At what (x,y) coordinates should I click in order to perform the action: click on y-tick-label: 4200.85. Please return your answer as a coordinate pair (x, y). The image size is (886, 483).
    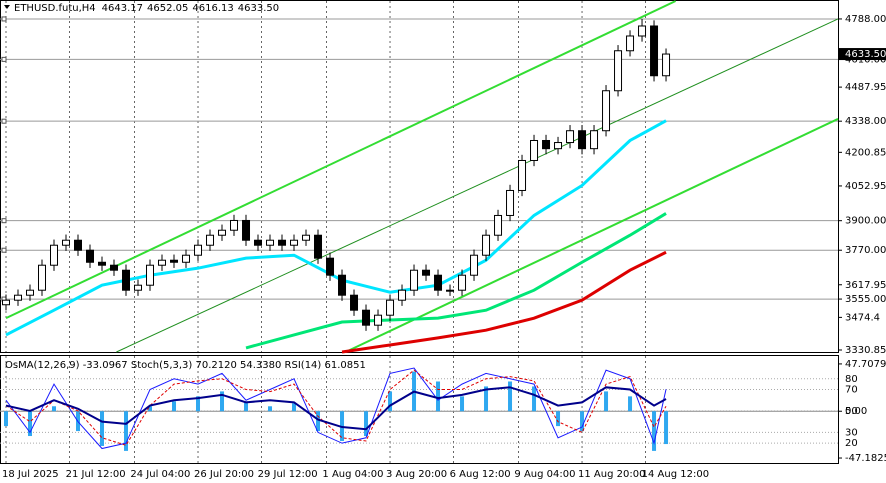
    Looking at the image, I should click on (865, 152).